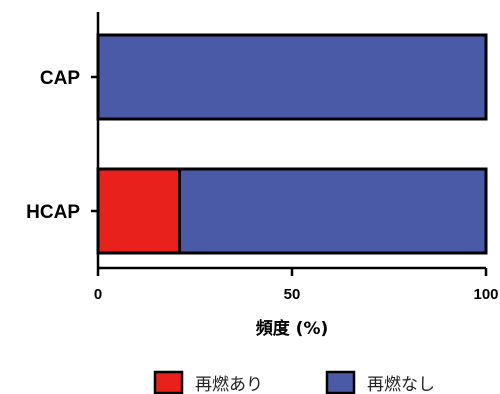 This screenshot has width=500, height=394. Describe the element at coordinates (292, 294) in the screenshot. I see `x-tick-label: 50` at that location.